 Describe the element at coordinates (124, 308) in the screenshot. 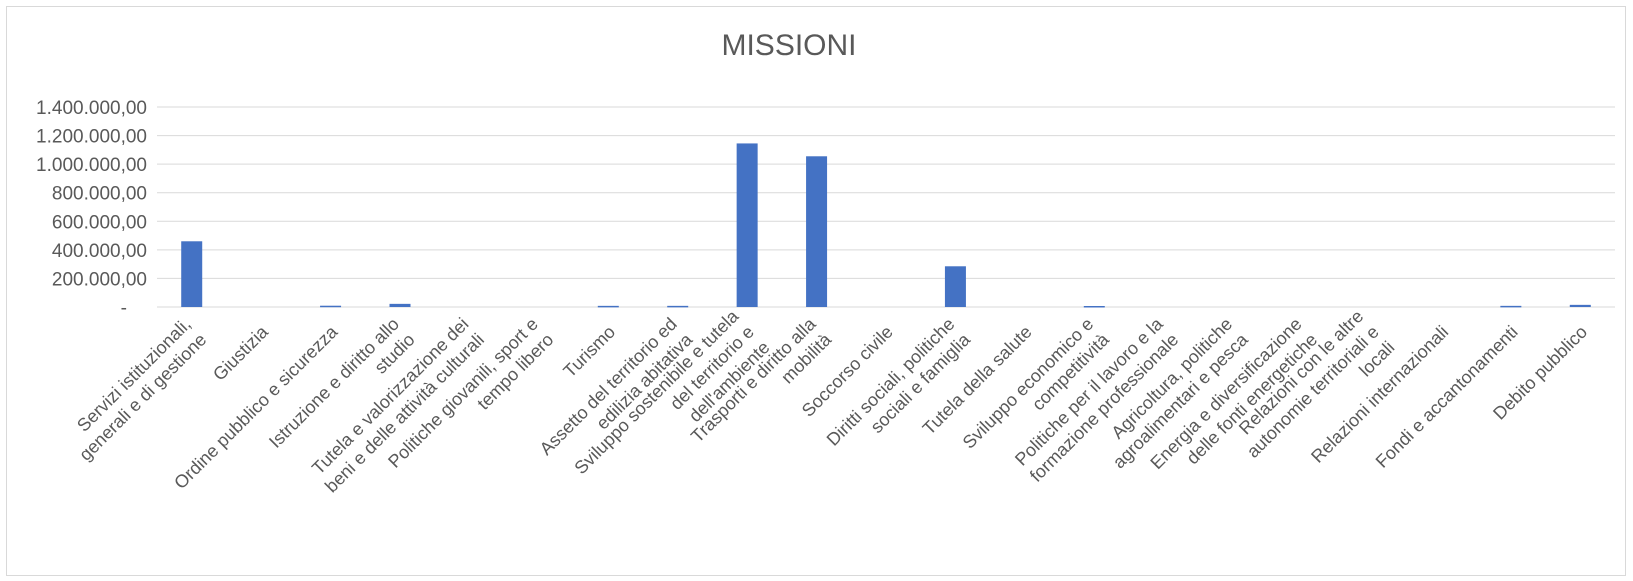

I see `y-tick-label: -` at that location.